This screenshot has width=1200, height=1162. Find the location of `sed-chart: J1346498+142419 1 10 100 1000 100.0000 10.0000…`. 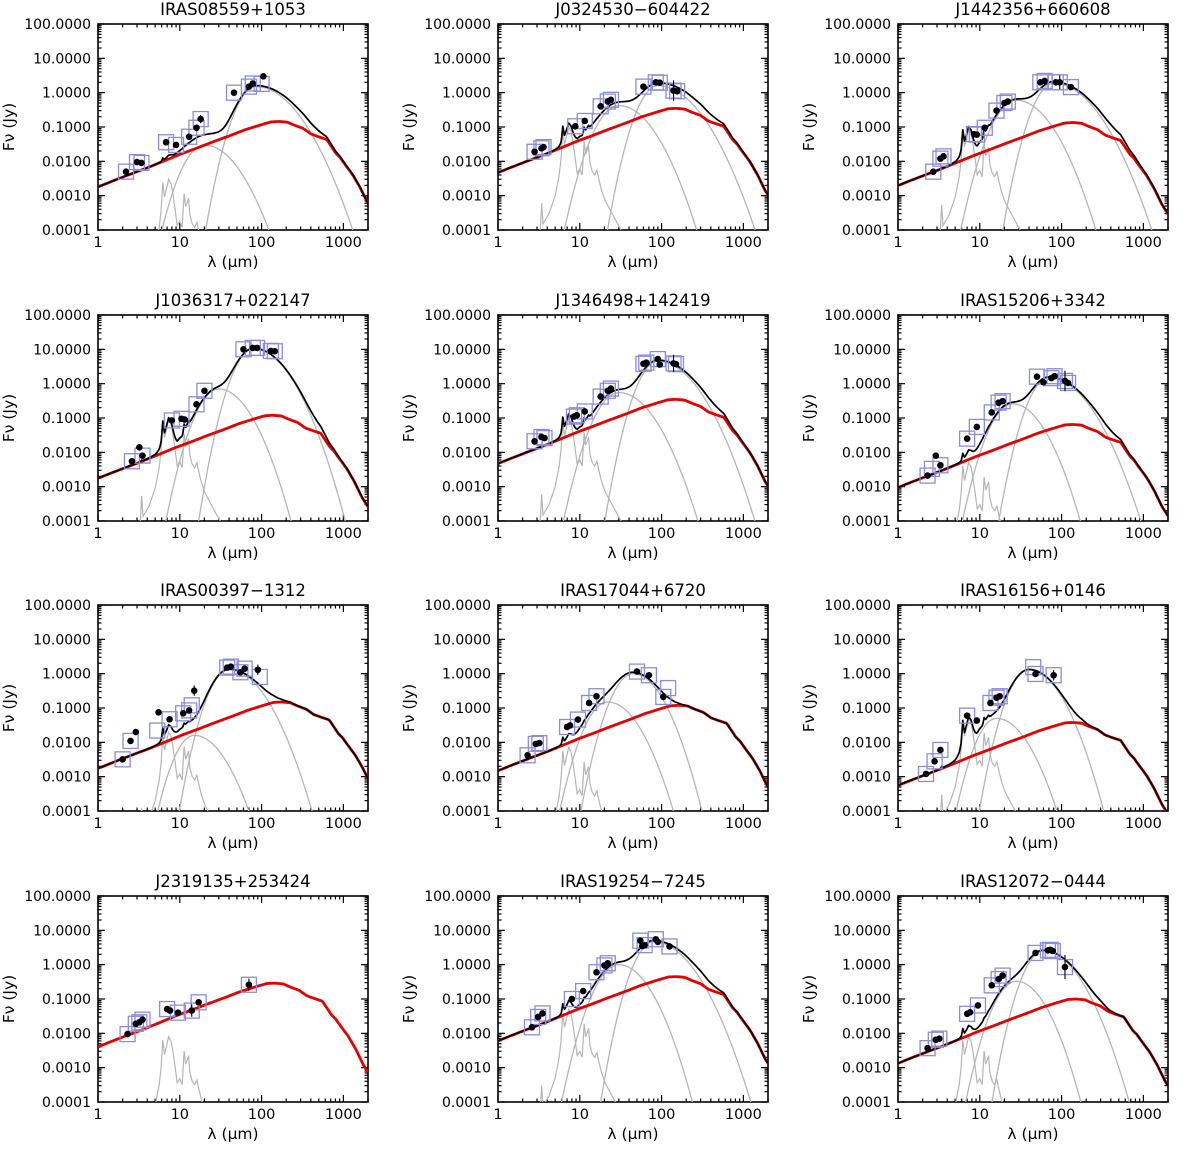

sed-chart: J1346498+142419 1 10 100 1000 100.0000 10.0000… is located at coordinates (584, 426).